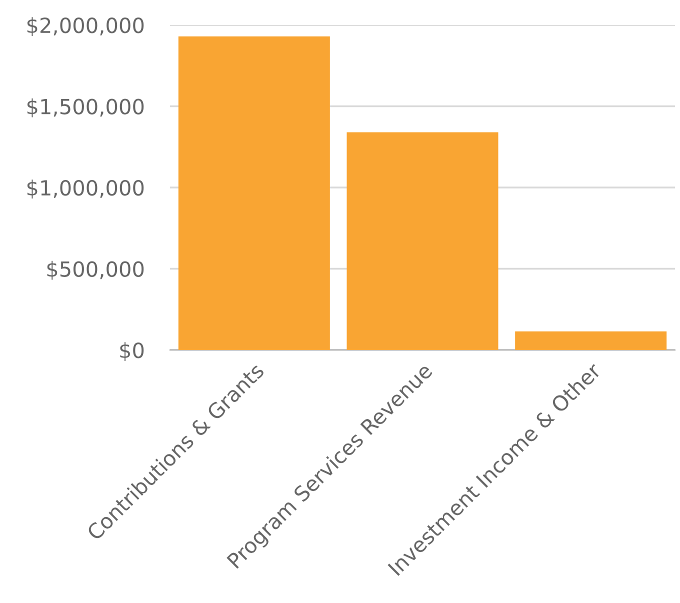 Image resolution: width=680 pixels, height=603 pixels. Describe the element at coordinates (85, 189) in the screenshot. I see `y-tick-label: $1,000,000` at that location.